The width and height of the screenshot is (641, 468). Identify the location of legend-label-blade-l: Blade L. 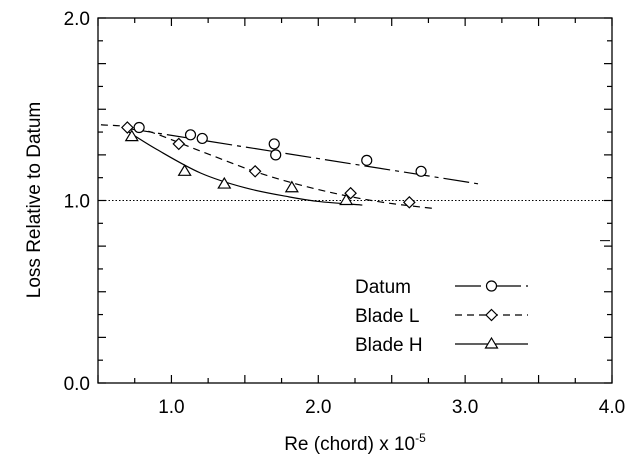
(387, 316).